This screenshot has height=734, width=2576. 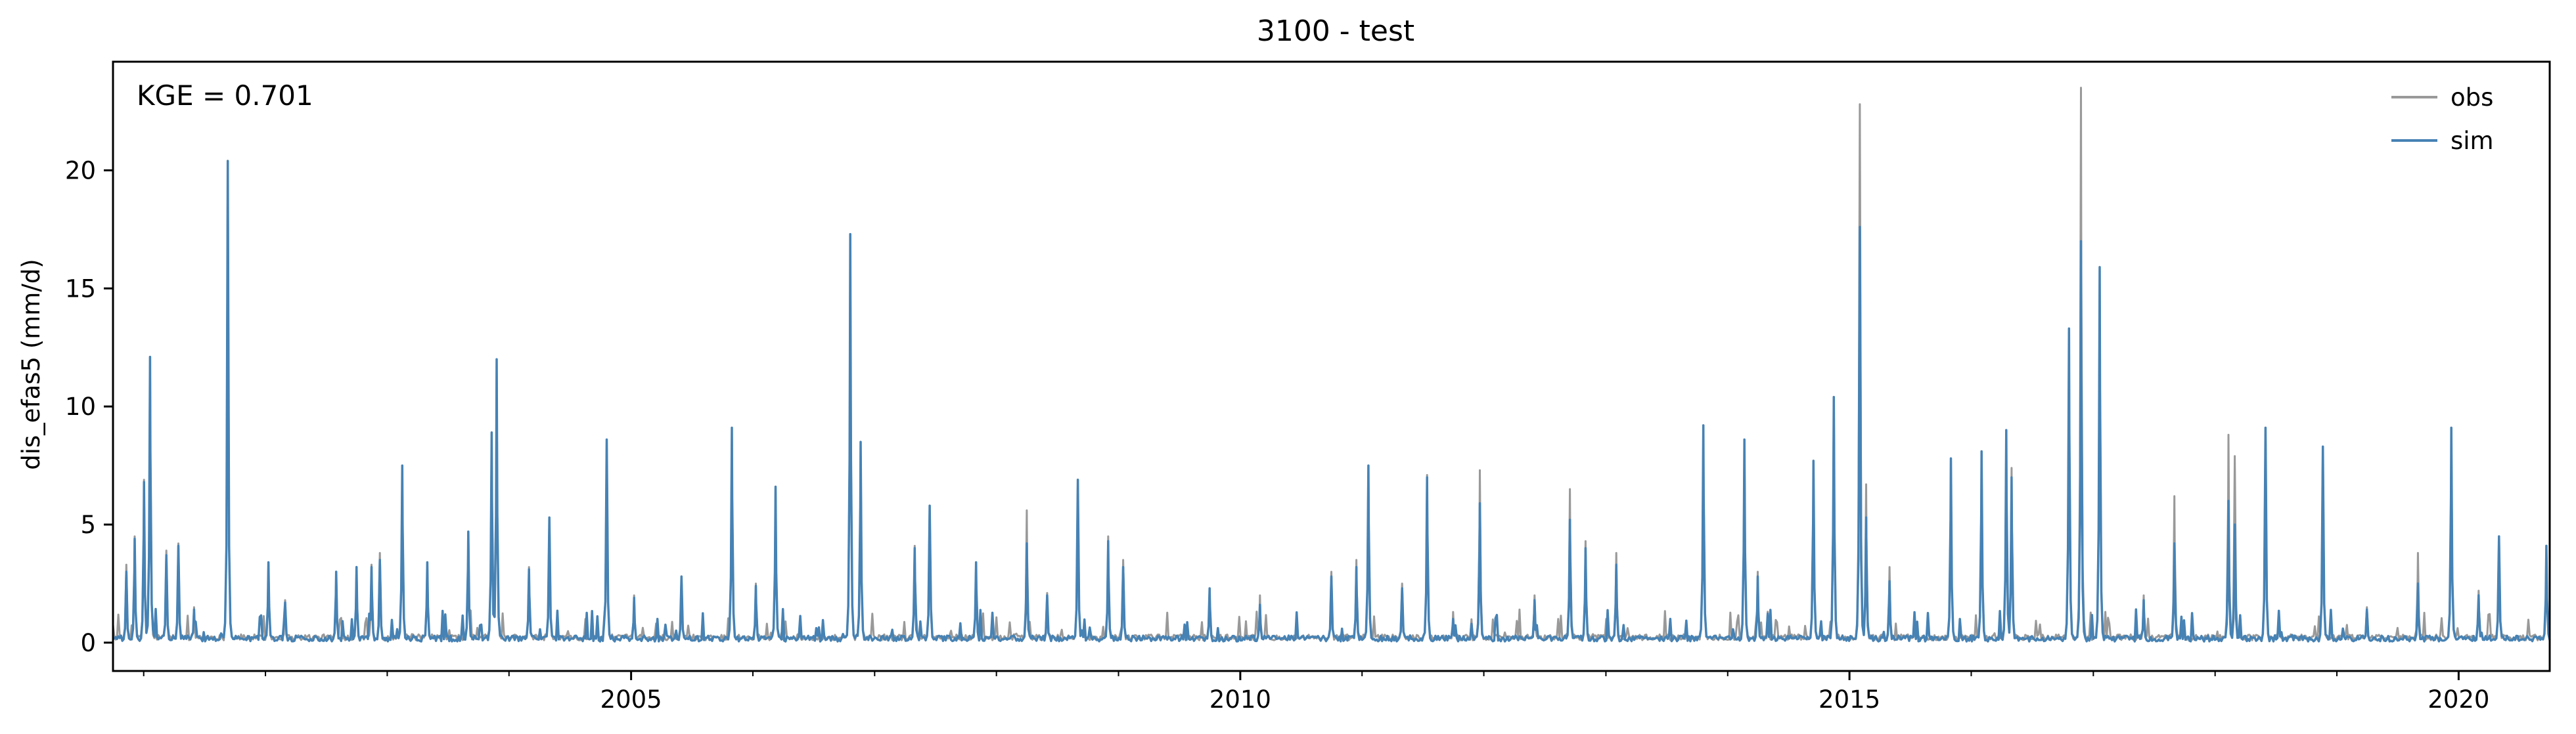 I want to click on chart-title: 3100 - test, so click(x=1335, y=31).